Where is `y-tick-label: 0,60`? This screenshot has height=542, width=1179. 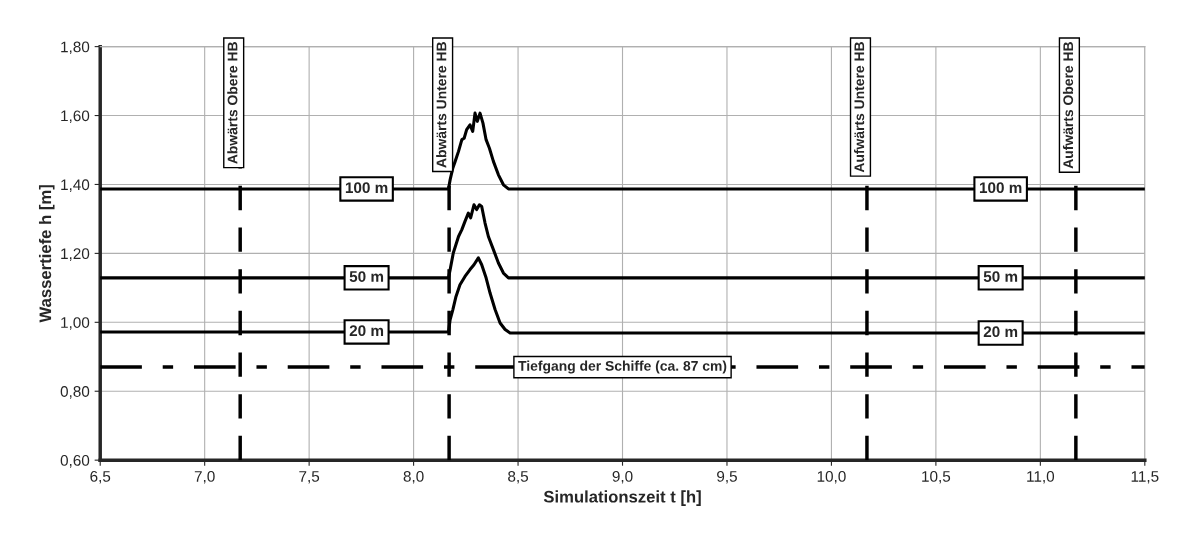
y-tick-label: 0,60 is located at coordinates (75, 461).